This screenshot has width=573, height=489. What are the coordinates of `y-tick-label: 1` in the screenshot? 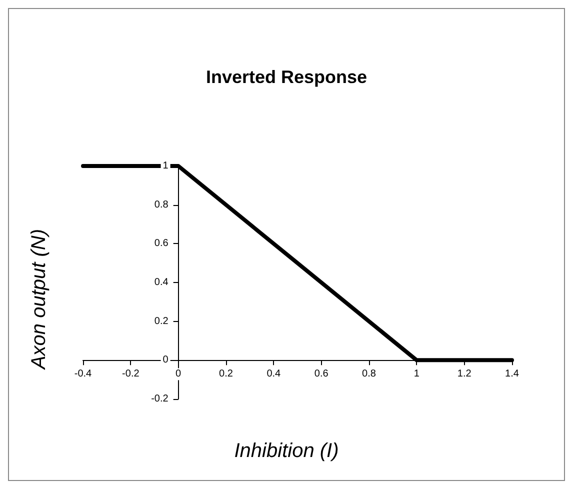 It's located at (165, 166).